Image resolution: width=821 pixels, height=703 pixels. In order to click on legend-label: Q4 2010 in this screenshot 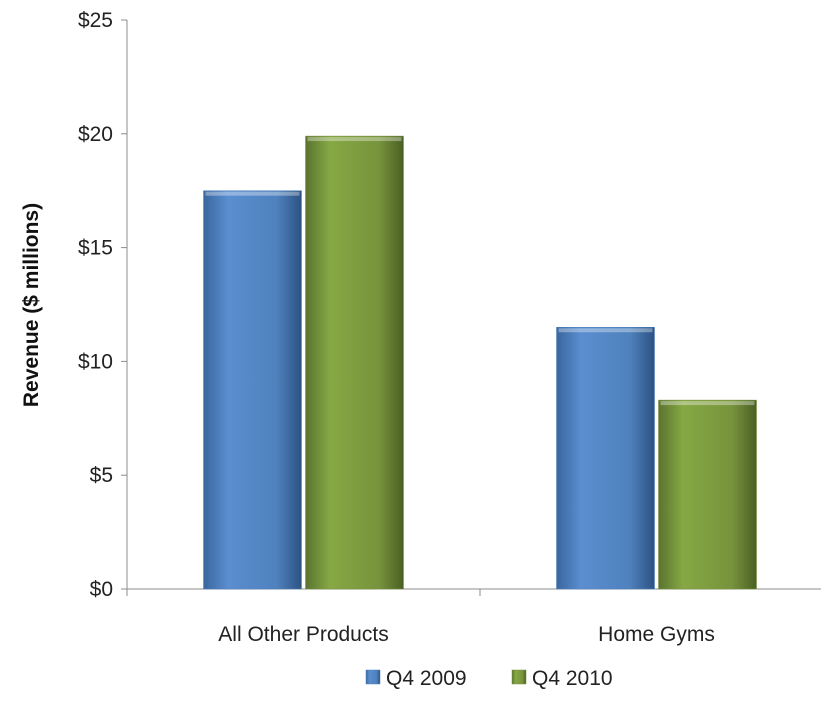, I will do `click(572, 678)`.